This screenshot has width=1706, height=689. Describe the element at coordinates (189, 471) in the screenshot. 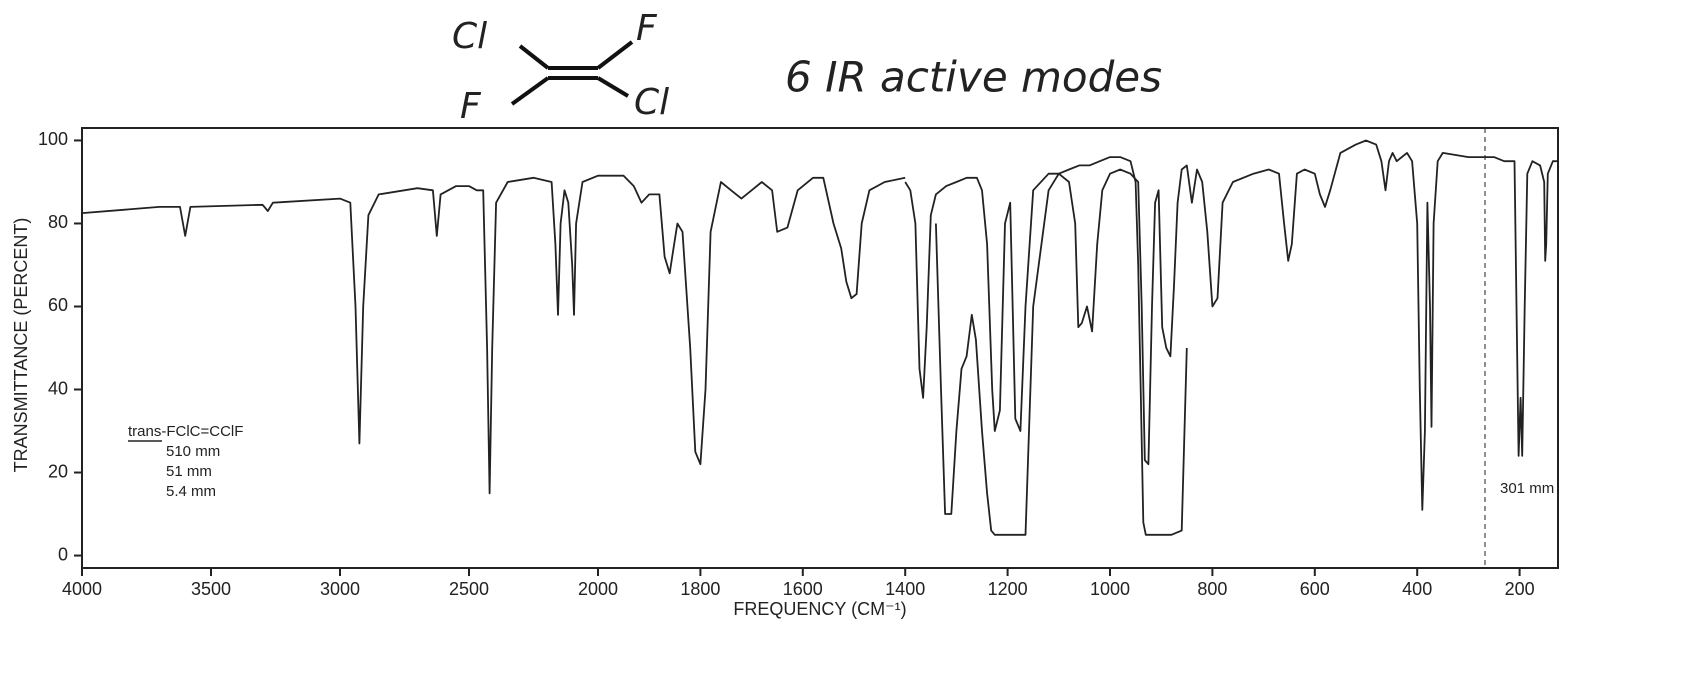

I see `legend-entry: 51 mm` at that location.